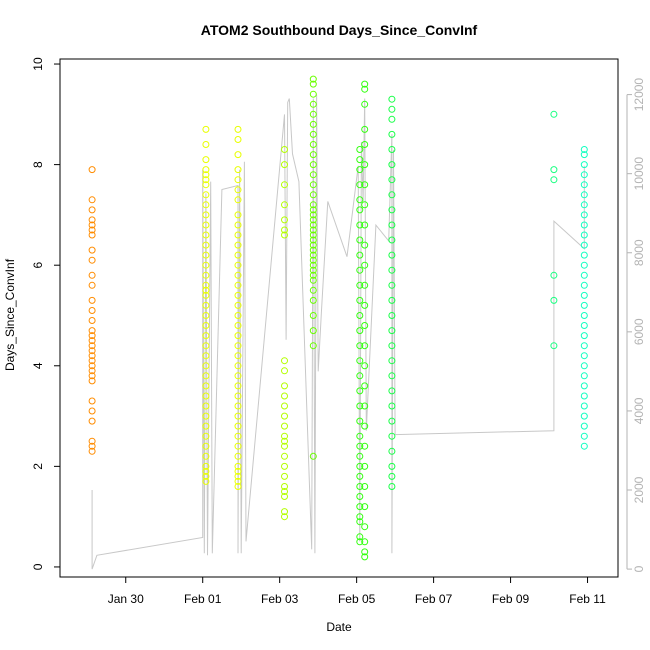  Describe the element at coordinates (639, 252) in the screenshot. I see `right-tick-label: 8000` at that location.